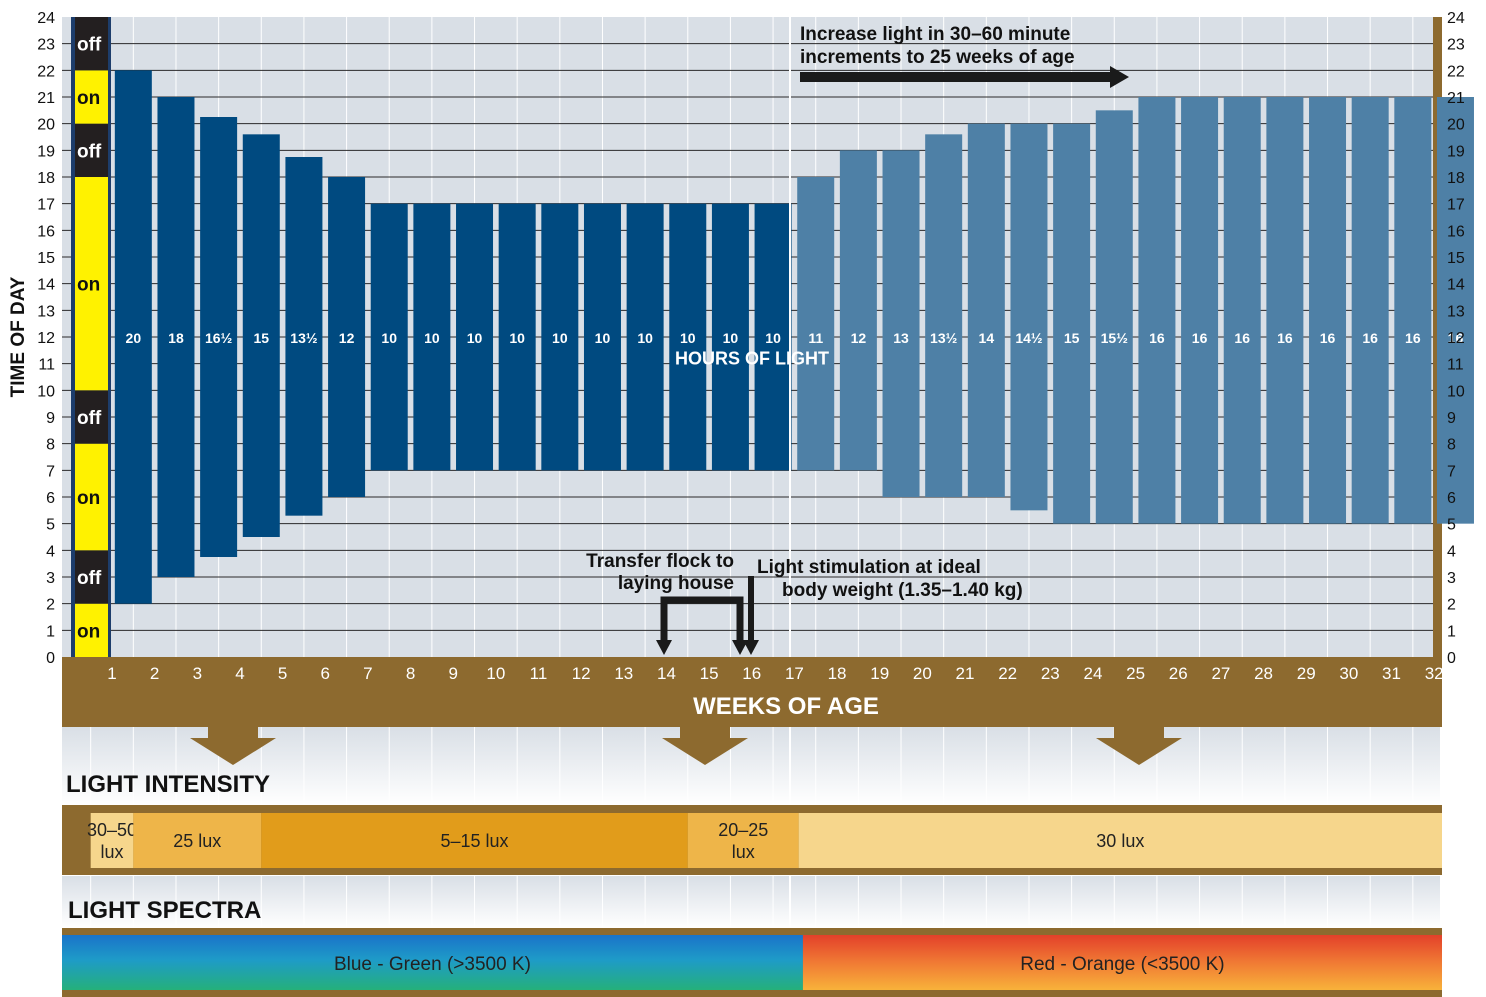 Image resolution: width=1486 pixels, height=997 pixels. Describe the element at coordinates (50, 445) in the screenshot. I see `y-tick-label: 8` at that location.